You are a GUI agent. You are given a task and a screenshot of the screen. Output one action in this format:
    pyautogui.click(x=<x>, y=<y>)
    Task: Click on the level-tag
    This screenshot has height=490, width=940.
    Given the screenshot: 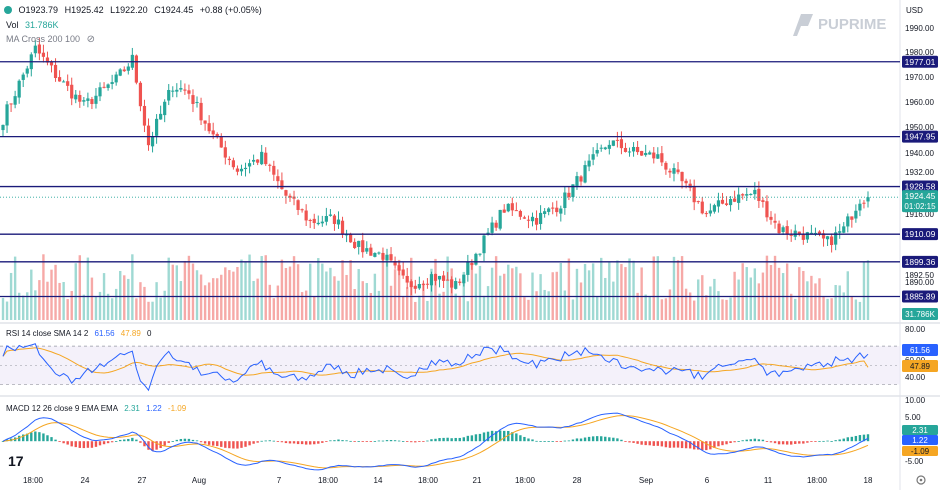 What is the action you would take?
    pyautogui.click(x=920, y=61)
    